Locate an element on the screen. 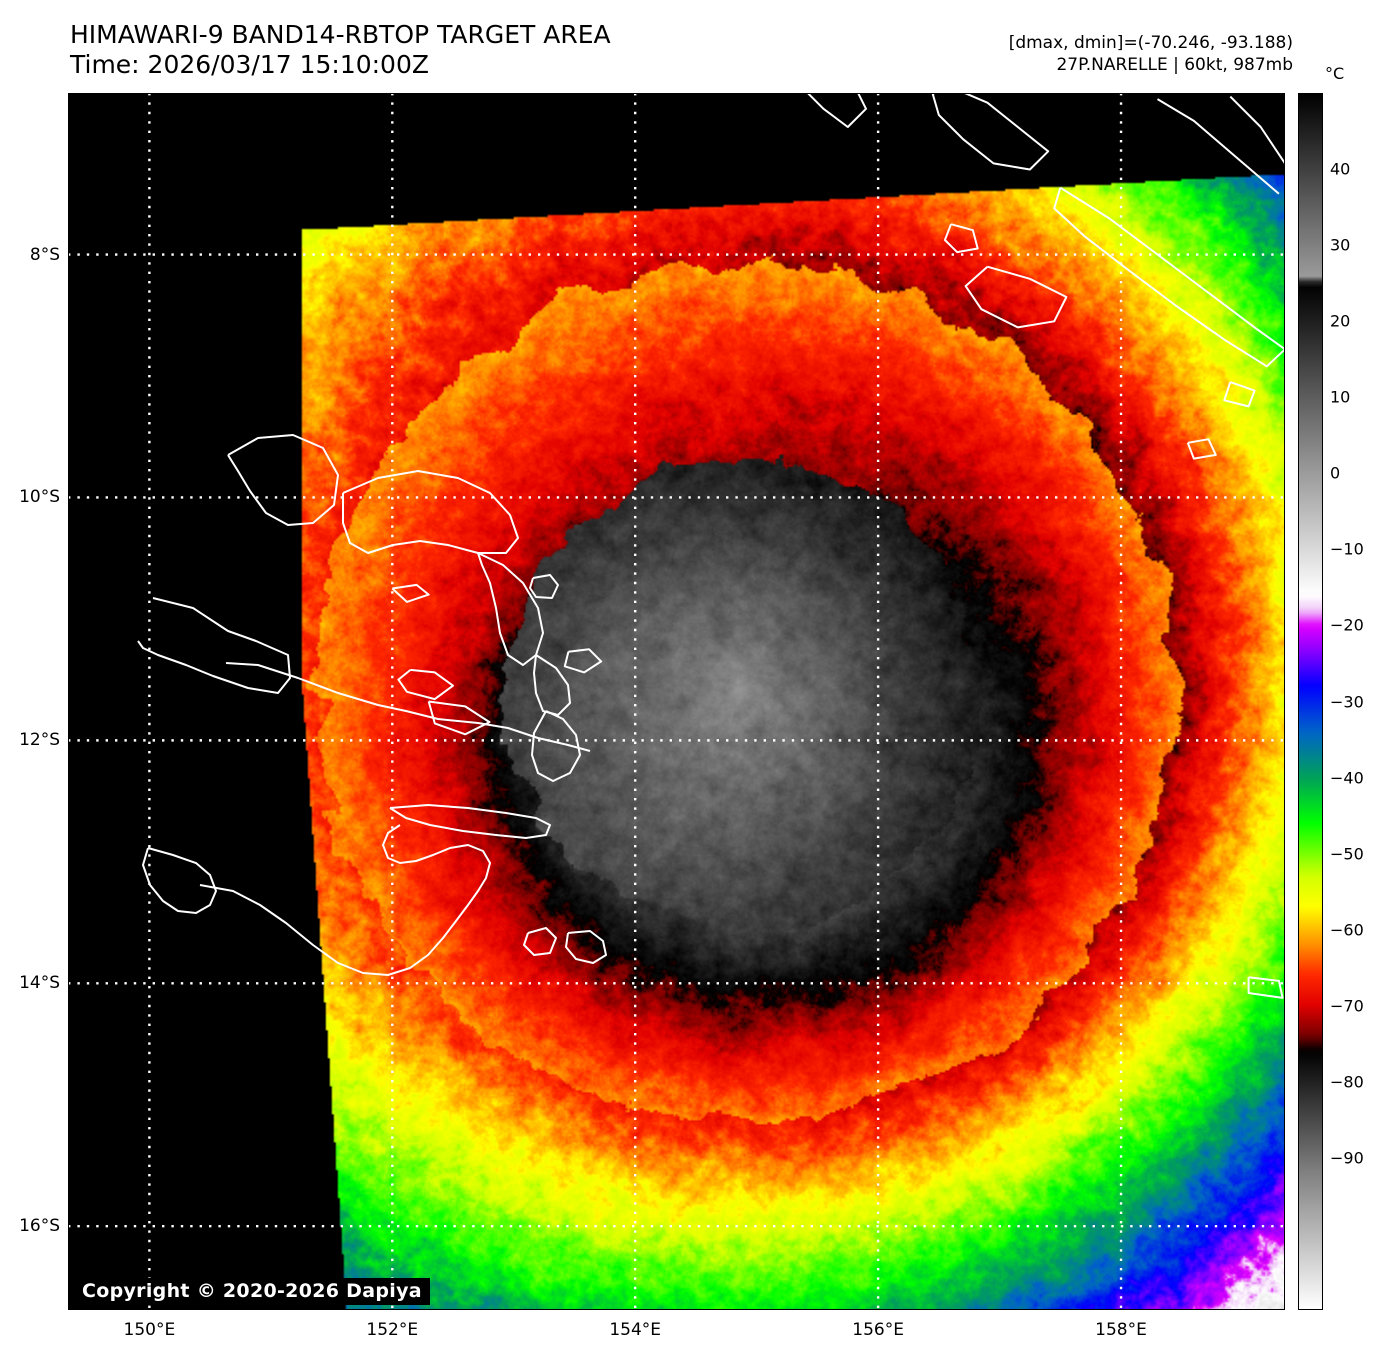 This screenshot has height=1359, width=1388. colorbar-gradient is located at coordinates (1310, 701).